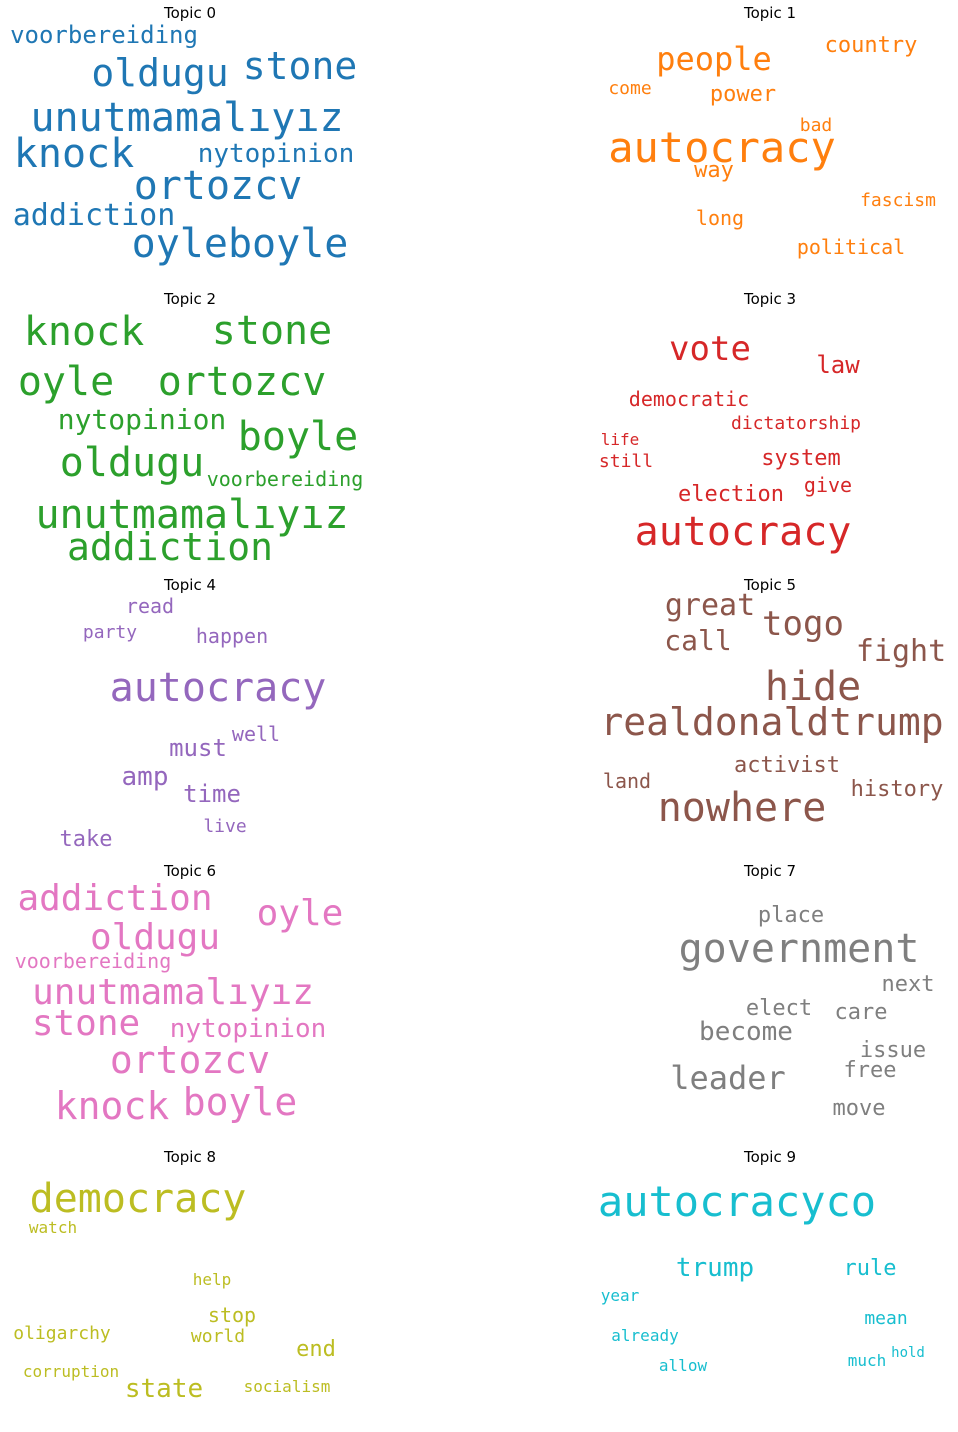 The image size is (958, 1432). What do you see at coordinates (715, 1268) in the screenshot?
I see `cloud-word: trump` at bounding box center [715, 1268].